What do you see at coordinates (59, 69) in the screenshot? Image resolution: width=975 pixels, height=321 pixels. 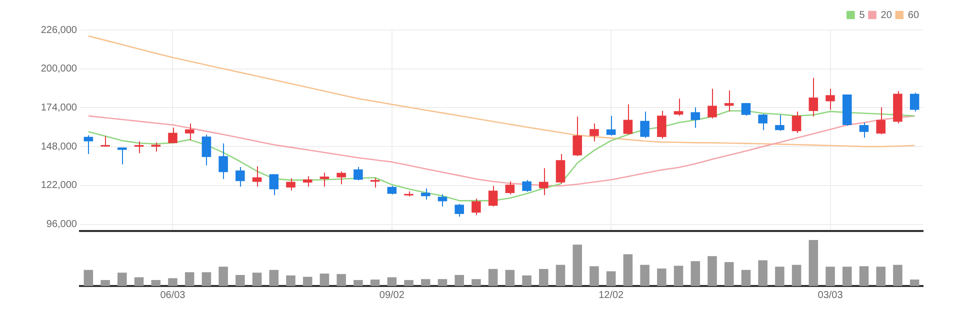 I see `y-tick-label: 200,000` at bounding box center [59, 69].